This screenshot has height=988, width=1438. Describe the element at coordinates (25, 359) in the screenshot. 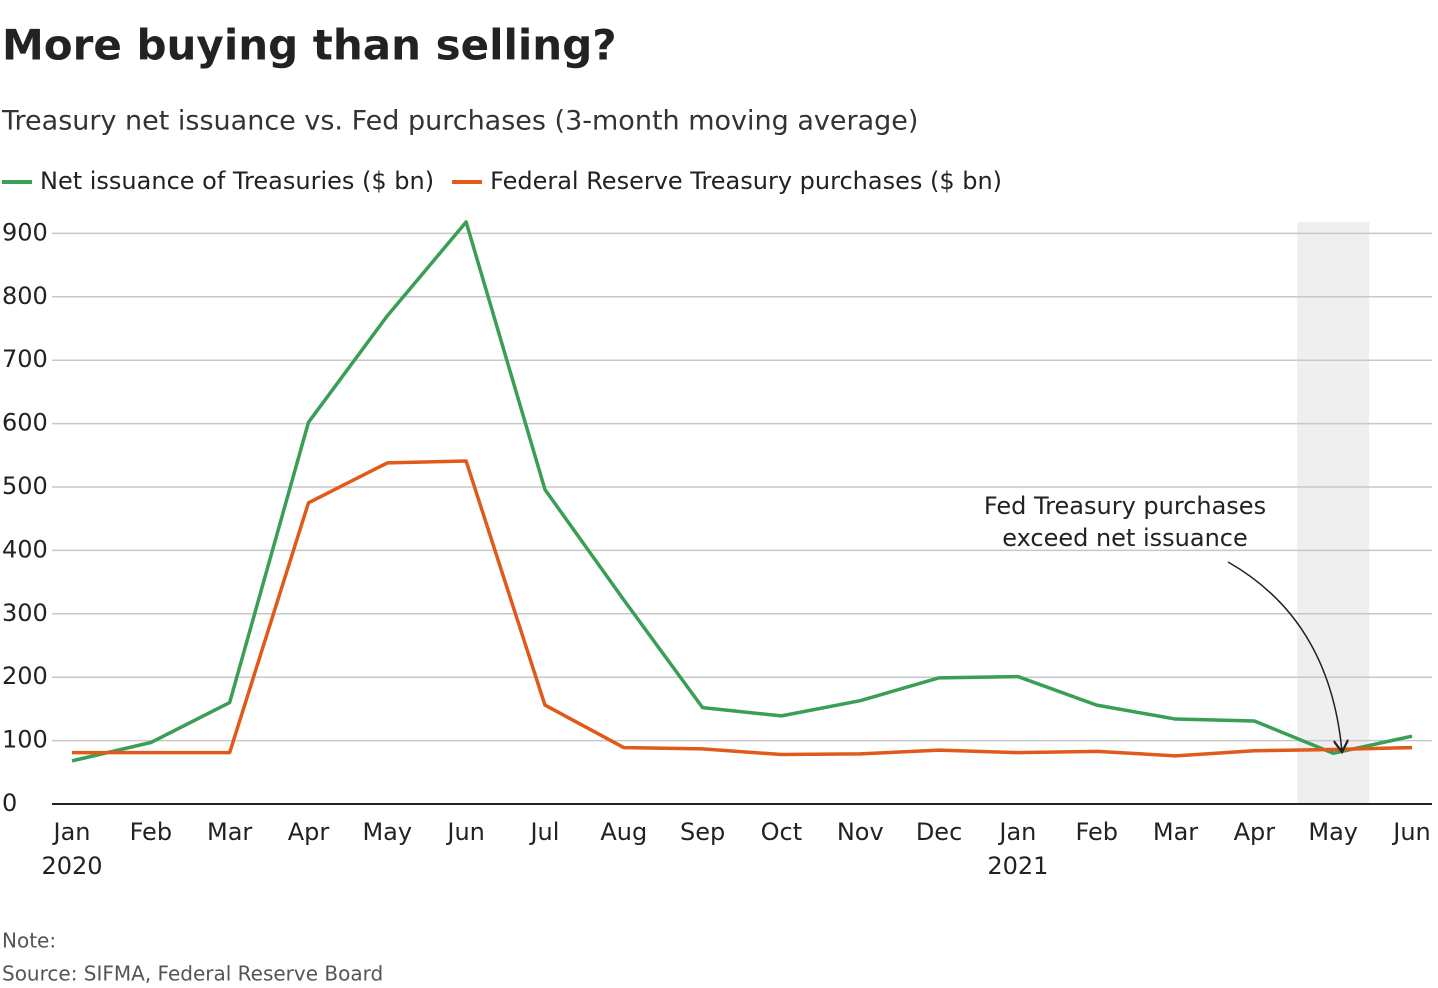

I see `y-tick-label: 700` at that location.